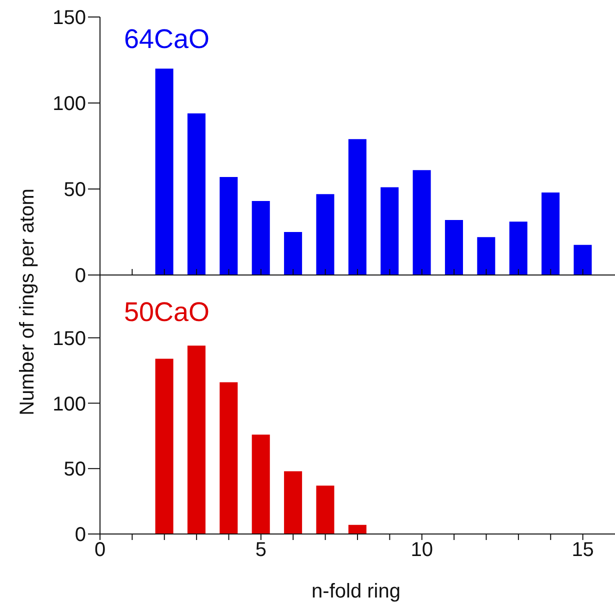 The height and width of the screenshot is (610, 615). What do you see at coordinates (28, 302) in the screenshot?
I see `y-axis-title: Number of rings per atom` at bounding box center [28, 302].